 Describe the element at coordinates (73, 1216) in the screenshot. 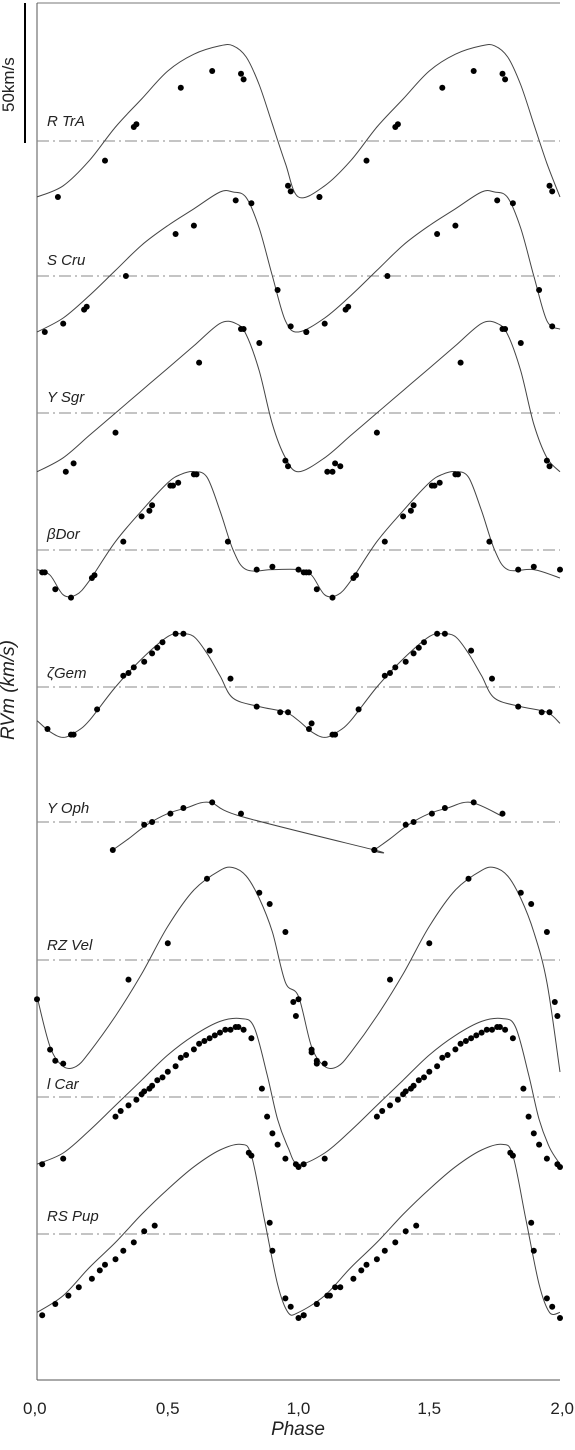

I see `star-label: RS Pup` at that location.